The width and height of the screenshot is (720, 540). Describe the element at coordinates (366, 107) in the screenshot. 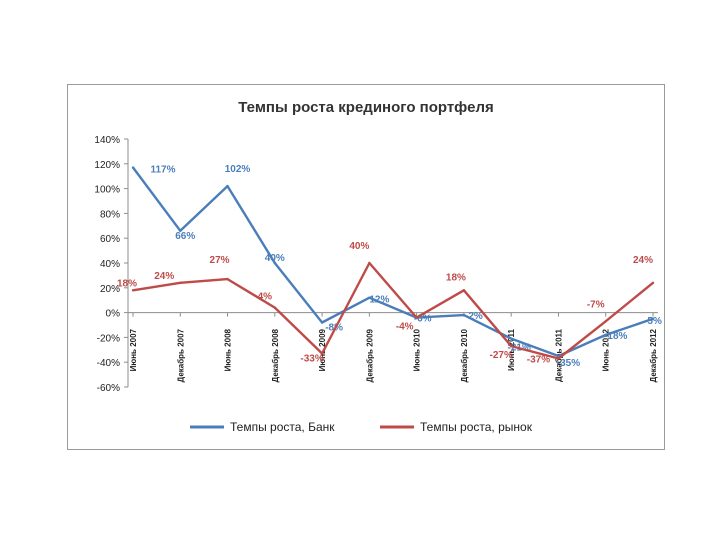

I see `chart-title: Темпы роста крединого портфеля` at that location.